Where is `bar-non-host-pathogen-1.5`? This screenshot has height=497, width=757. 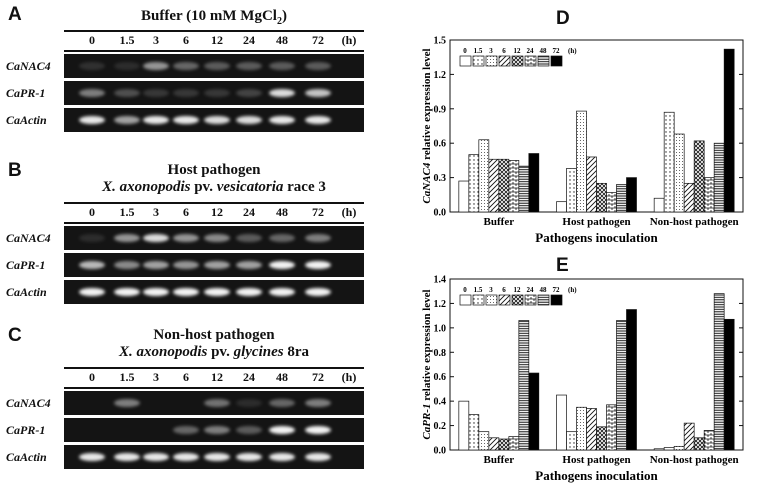
bar-non-host-pathogen-1.5 is located at coordinates (669, 449).